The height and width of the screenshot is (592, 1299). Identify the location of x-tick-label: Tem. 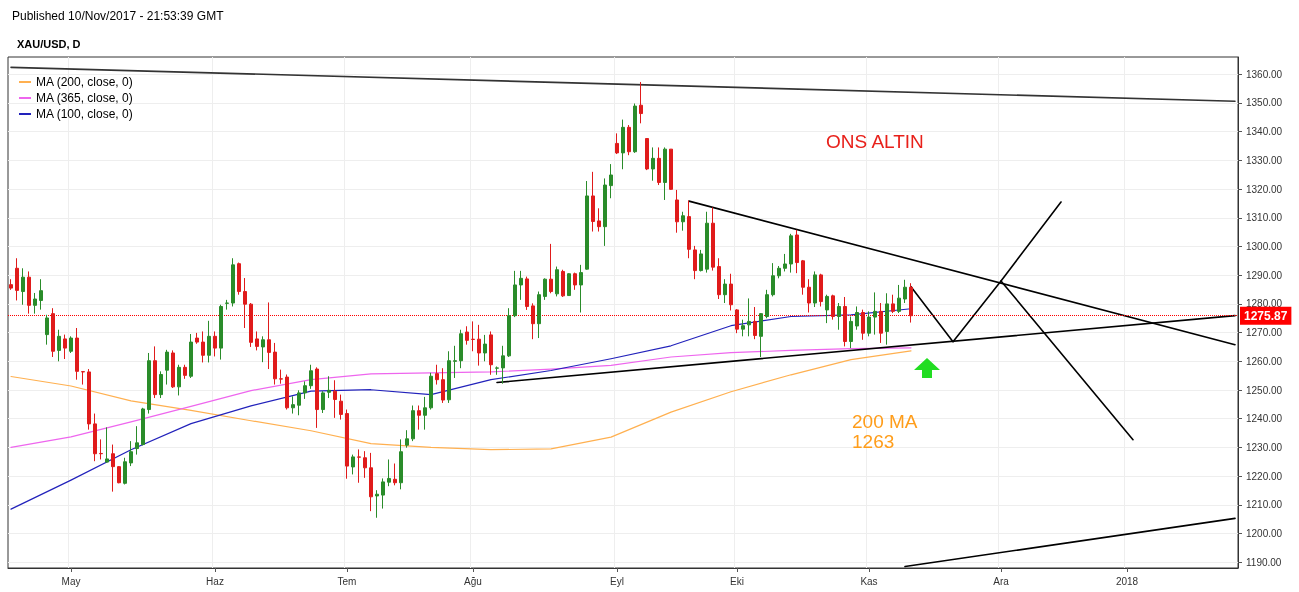
(347, 581).